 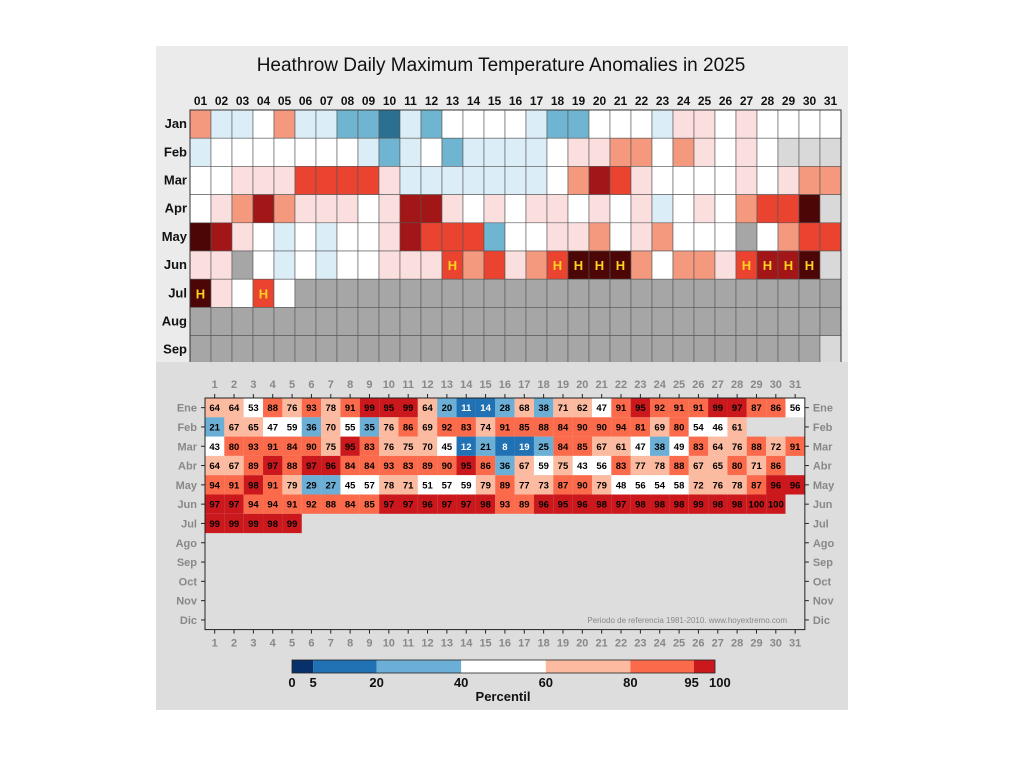 I want to click on bottom-y-tick-label-right: Oct, so click(x=822, y=582).